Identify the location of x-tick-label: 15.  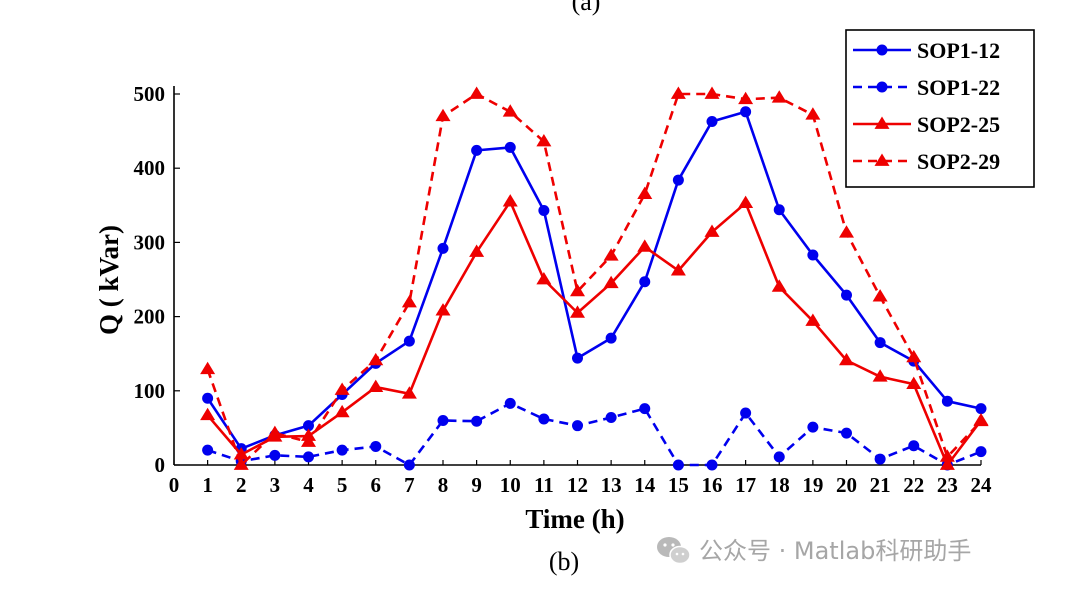
(678, 485).